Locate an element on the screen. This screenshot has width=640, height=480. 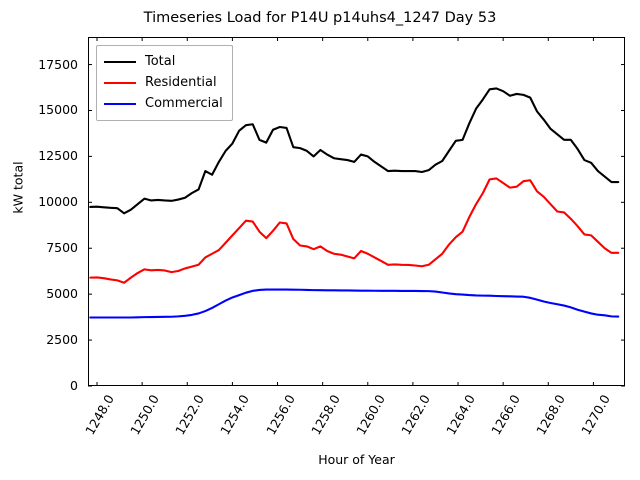
x-tick-label: 1256.0 is located at coordinates (280, 415).